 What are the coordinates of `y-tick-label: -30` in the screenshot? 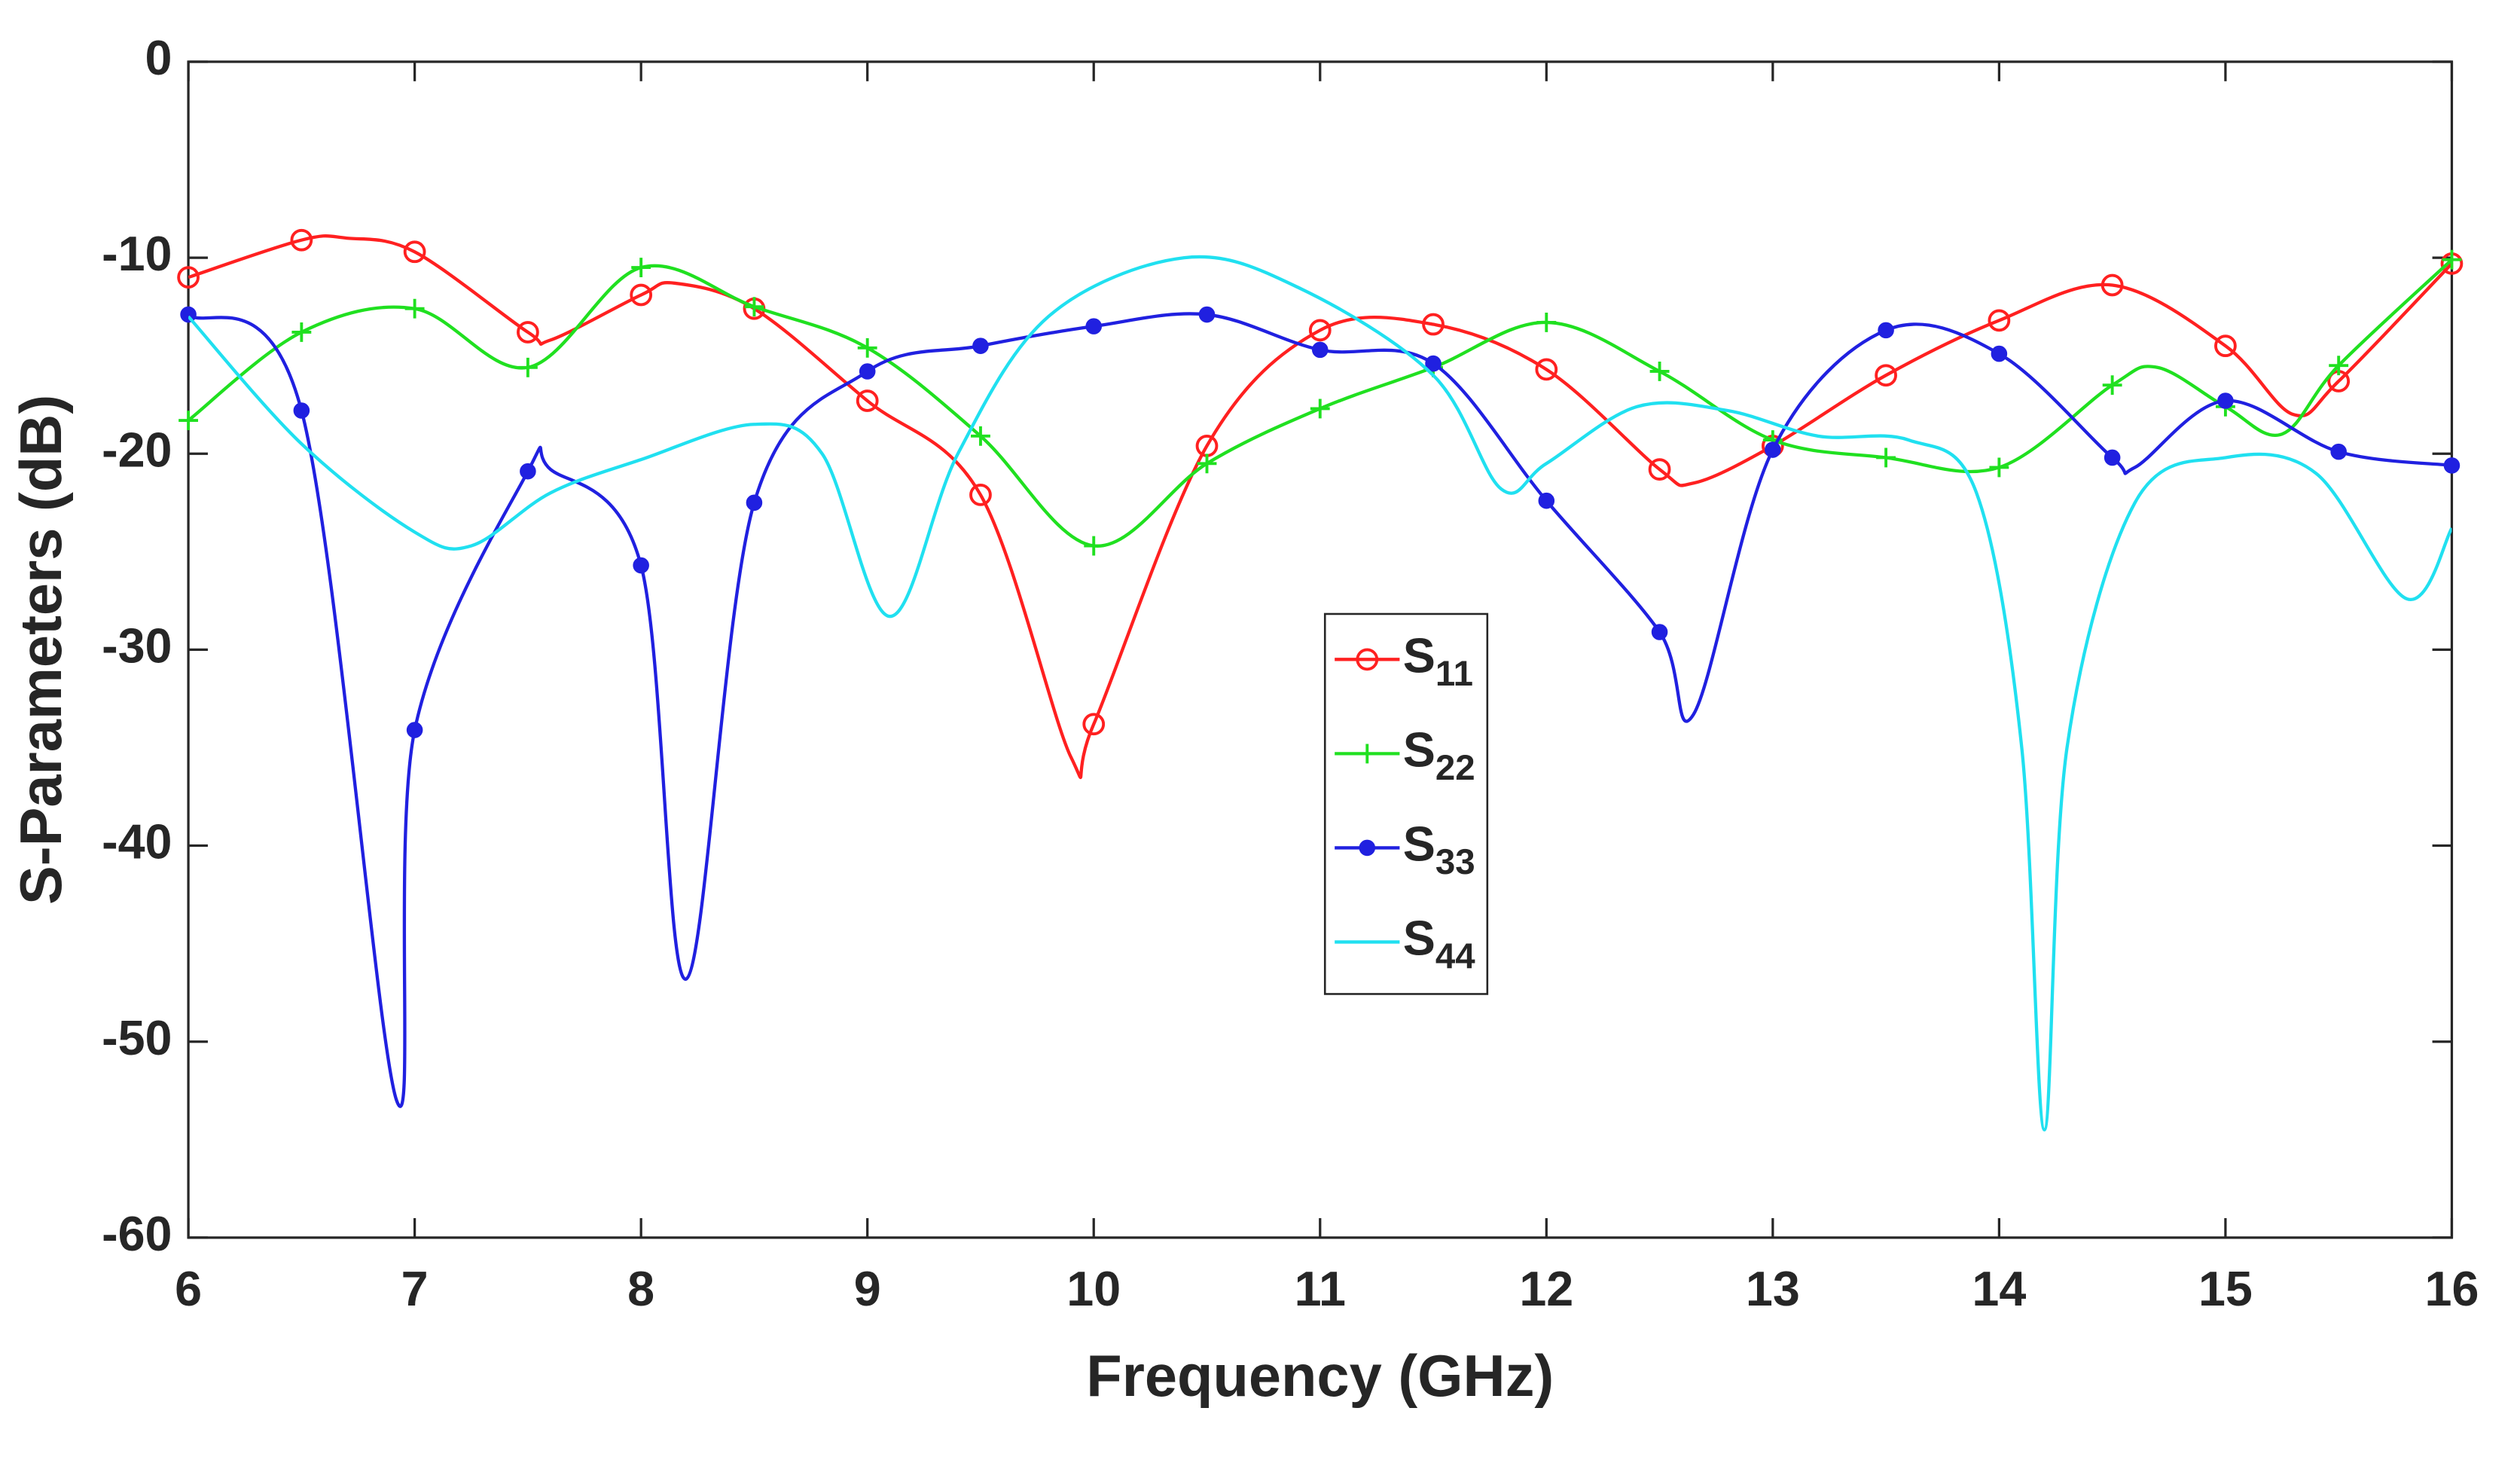 It's located at (137, 645).